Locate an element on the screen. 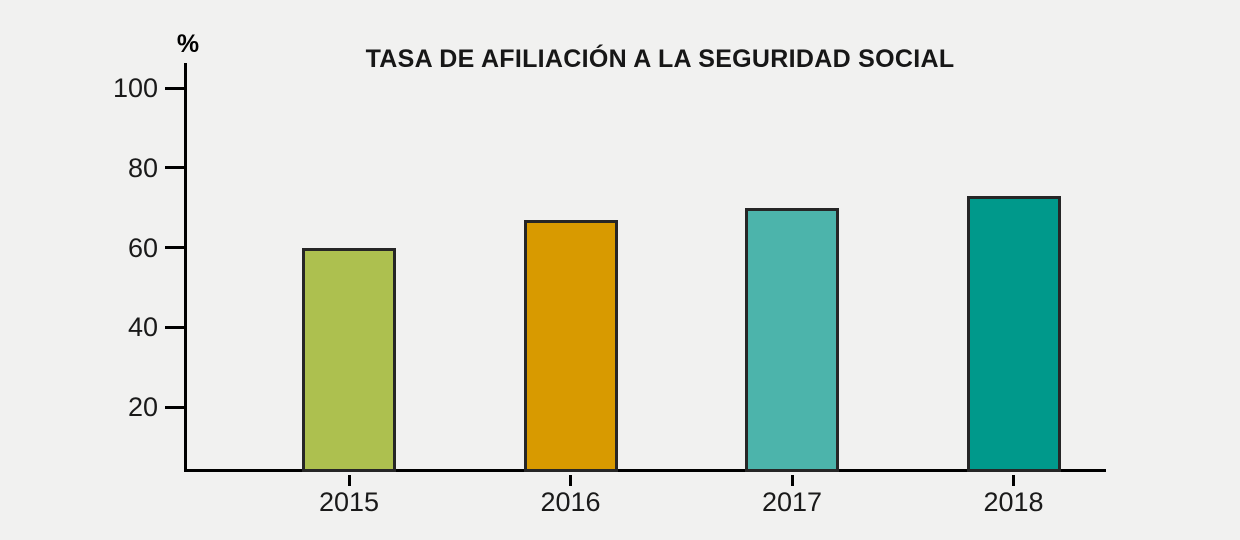 This screenshot has width=1240, height=540. x-axis-line is located at coordinates (645, 470).